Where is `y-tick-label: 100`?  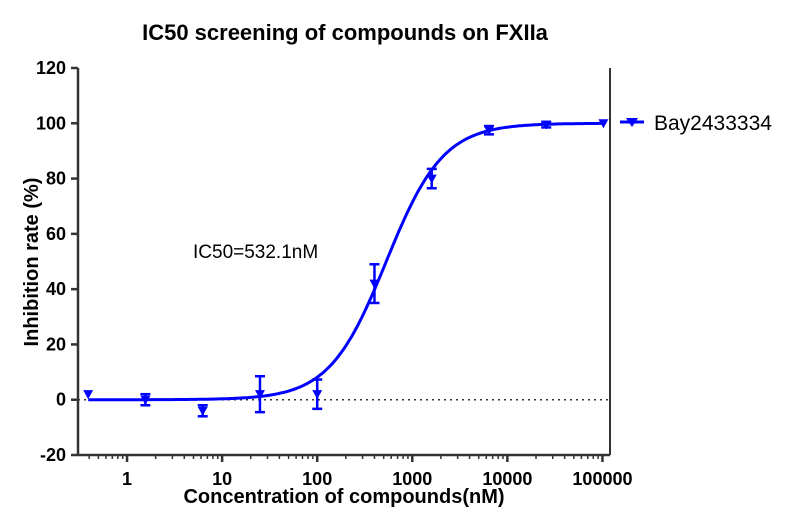
y-tick-label: 100 is located at coordinates (51, 123).